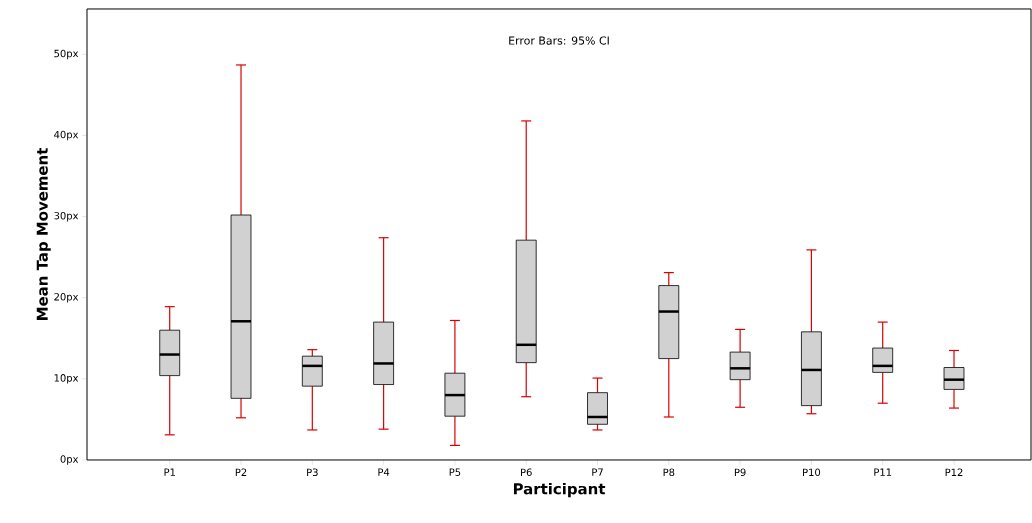  I want to click on y-tick-label: 10px, so click(66, 379).